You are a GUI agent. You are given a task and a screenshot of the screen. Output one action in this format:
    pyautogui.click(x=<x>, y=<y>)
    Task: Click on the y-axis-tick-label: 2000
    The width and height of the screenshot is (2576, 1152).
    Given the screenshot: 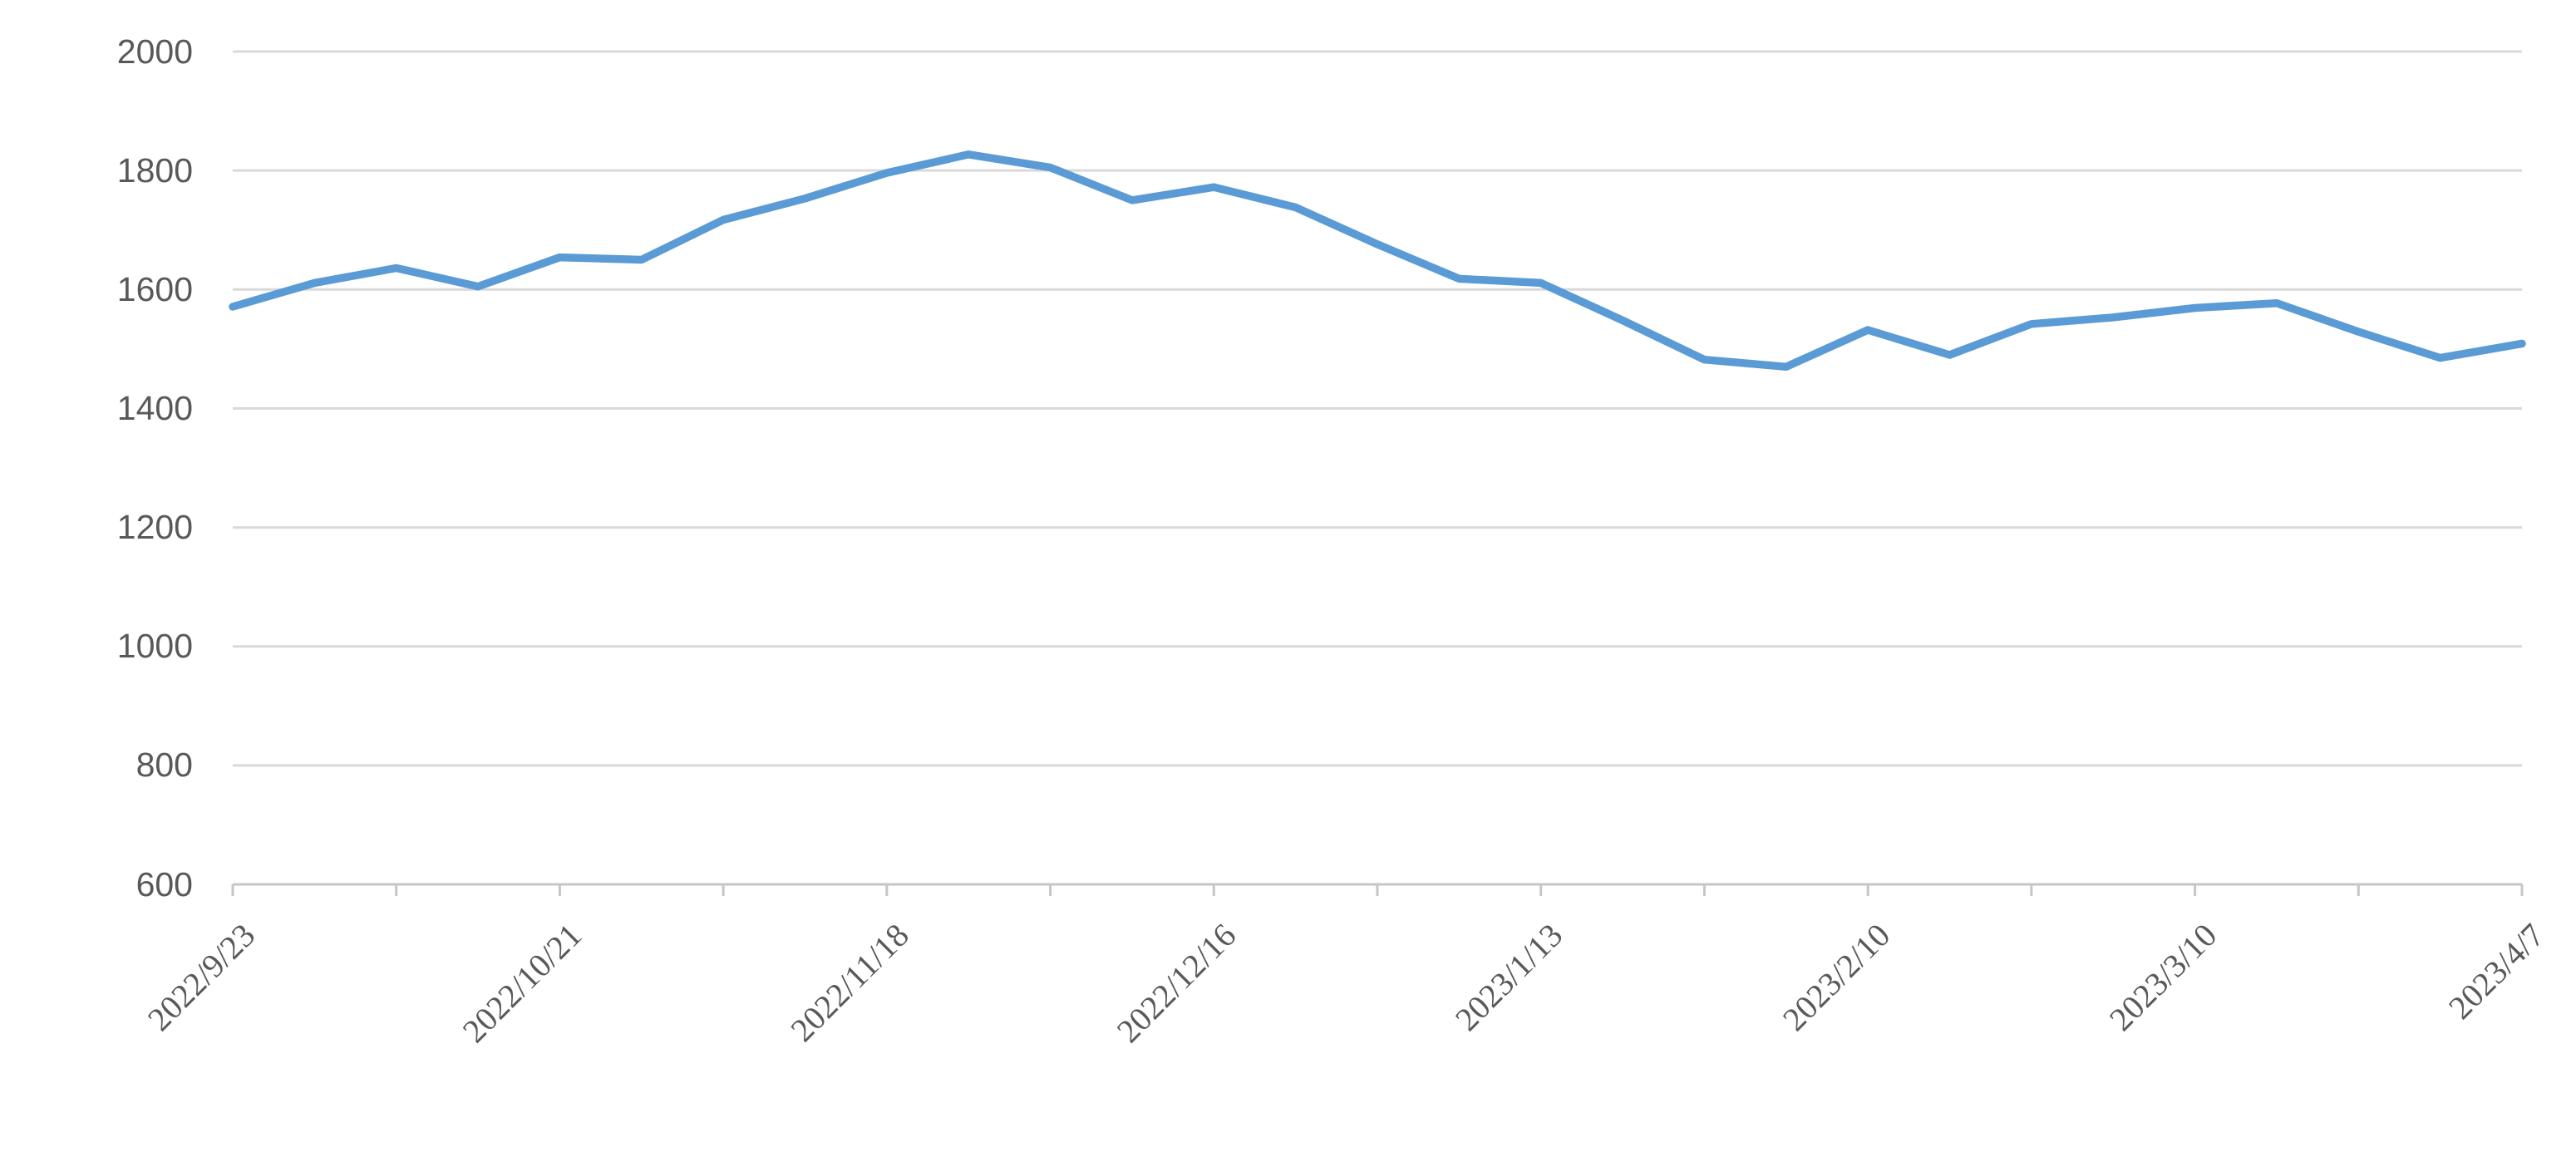 What is the action you would take?
    pyautogui.click(x=154, y=51)
    